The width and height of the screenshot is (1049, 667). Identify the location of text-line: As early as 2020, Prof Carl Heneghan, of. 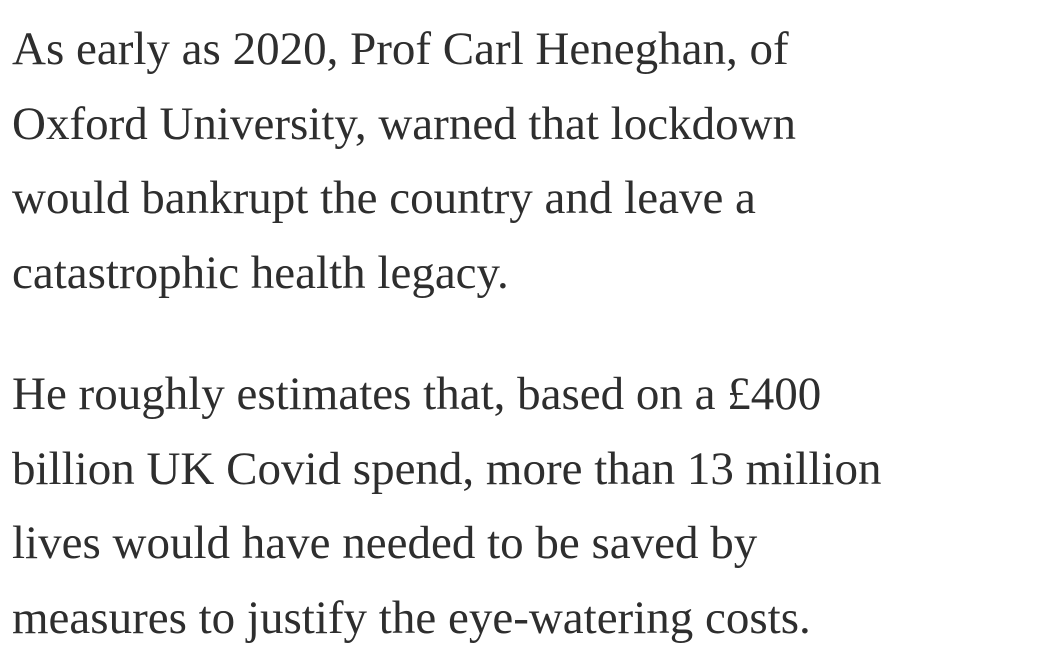
(400, 49).